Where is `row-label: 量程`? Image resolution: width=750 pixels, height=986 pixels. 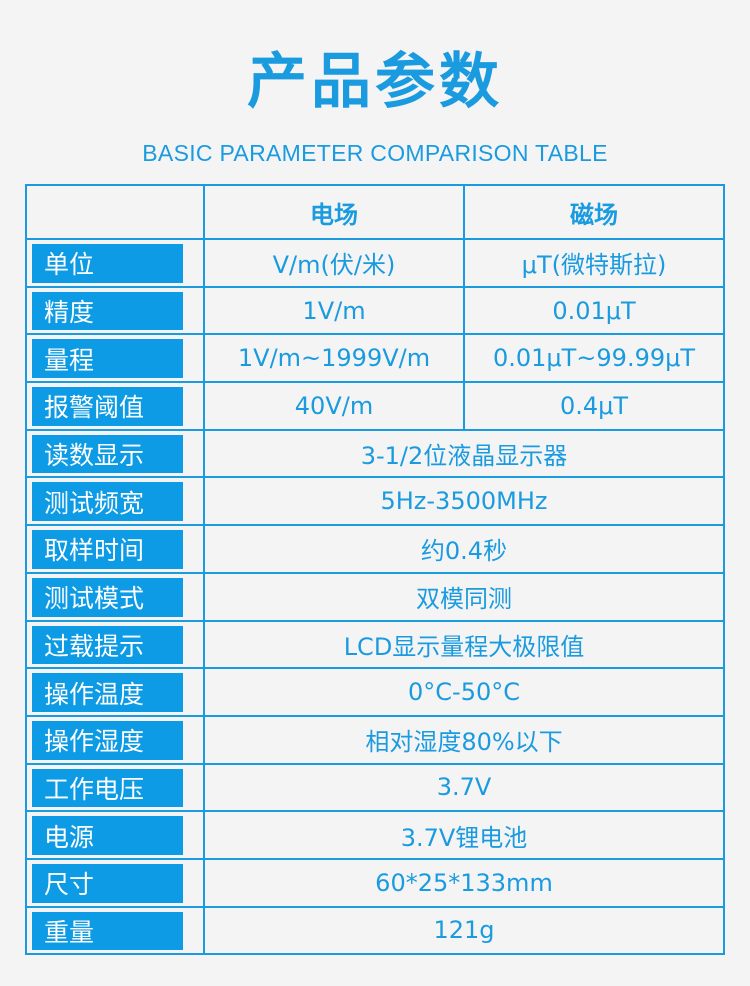
row-label: 量程 is located at coordinates (107, 359).